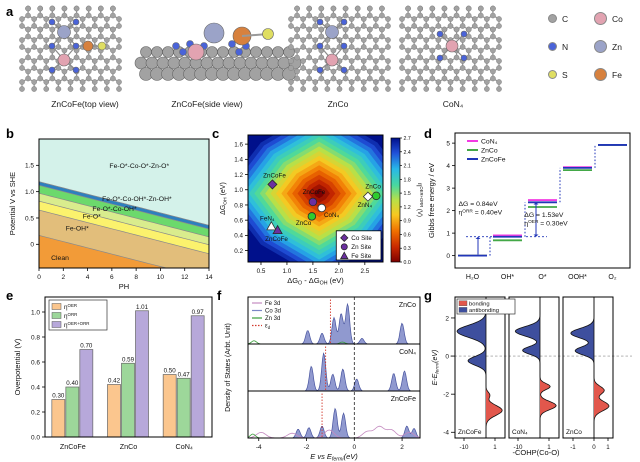  Describe the element at coordinates (216, 133) in the screenshot. I see `panel-label-c: c` at that location.